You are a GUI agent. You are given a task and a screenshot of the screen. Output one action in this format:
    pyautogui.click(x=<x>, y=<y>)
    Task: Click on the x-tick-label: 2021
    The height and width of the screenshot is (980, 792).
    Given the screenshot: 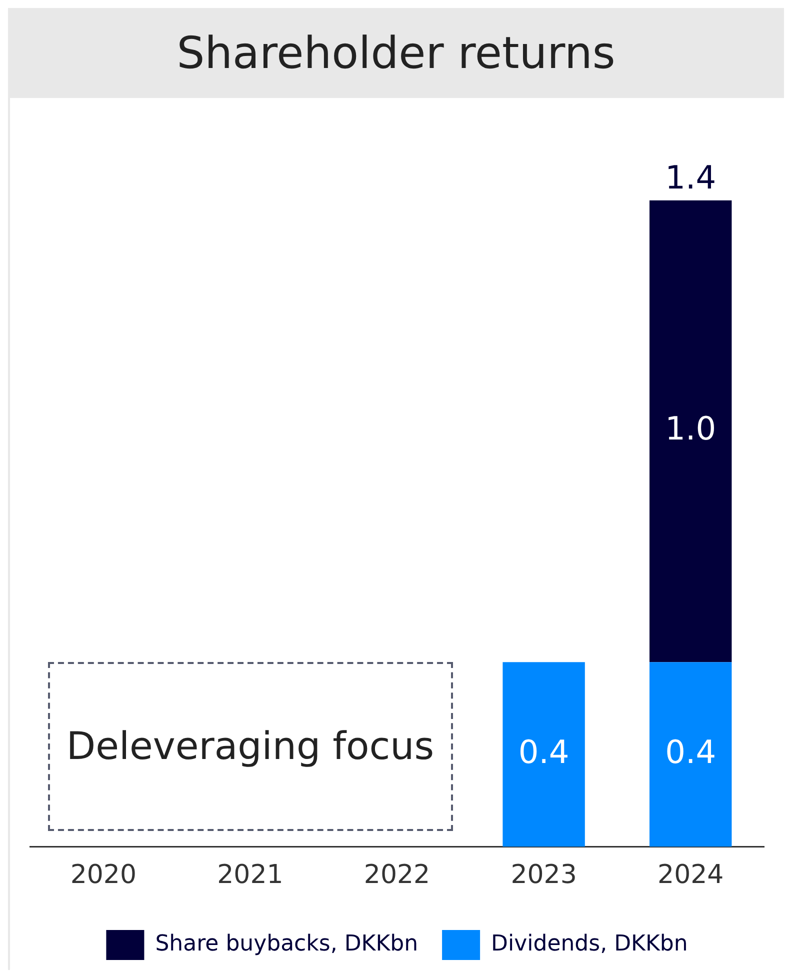 What is the action you would take?
    pyautogui.click(x=250, y=875)
    